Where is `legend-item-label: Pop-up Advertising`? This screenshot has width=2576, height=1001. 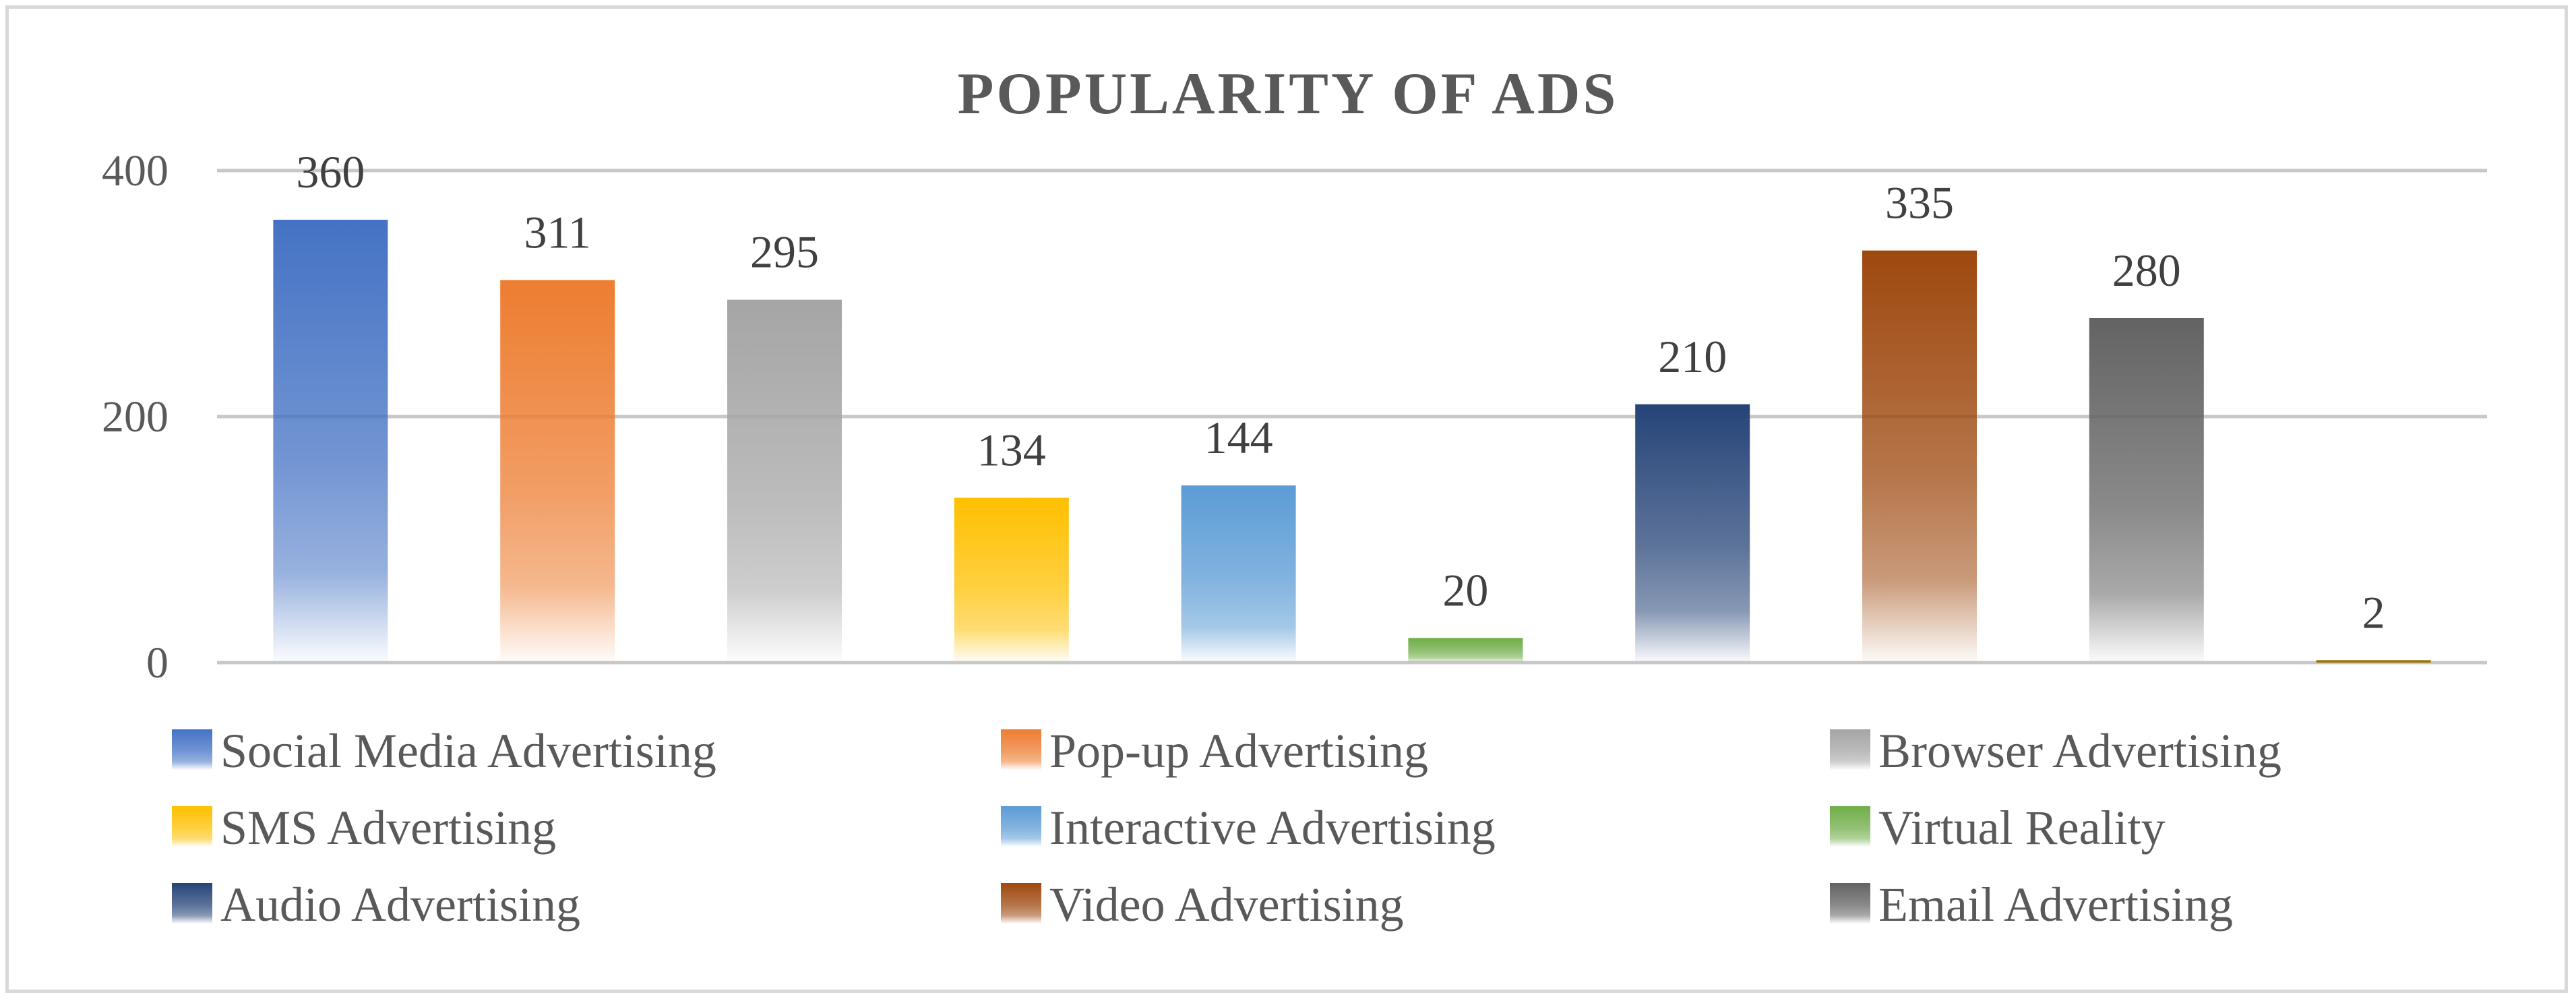 legend-item-label: Pop-up Advertising is located at coordinates (1238, 751).